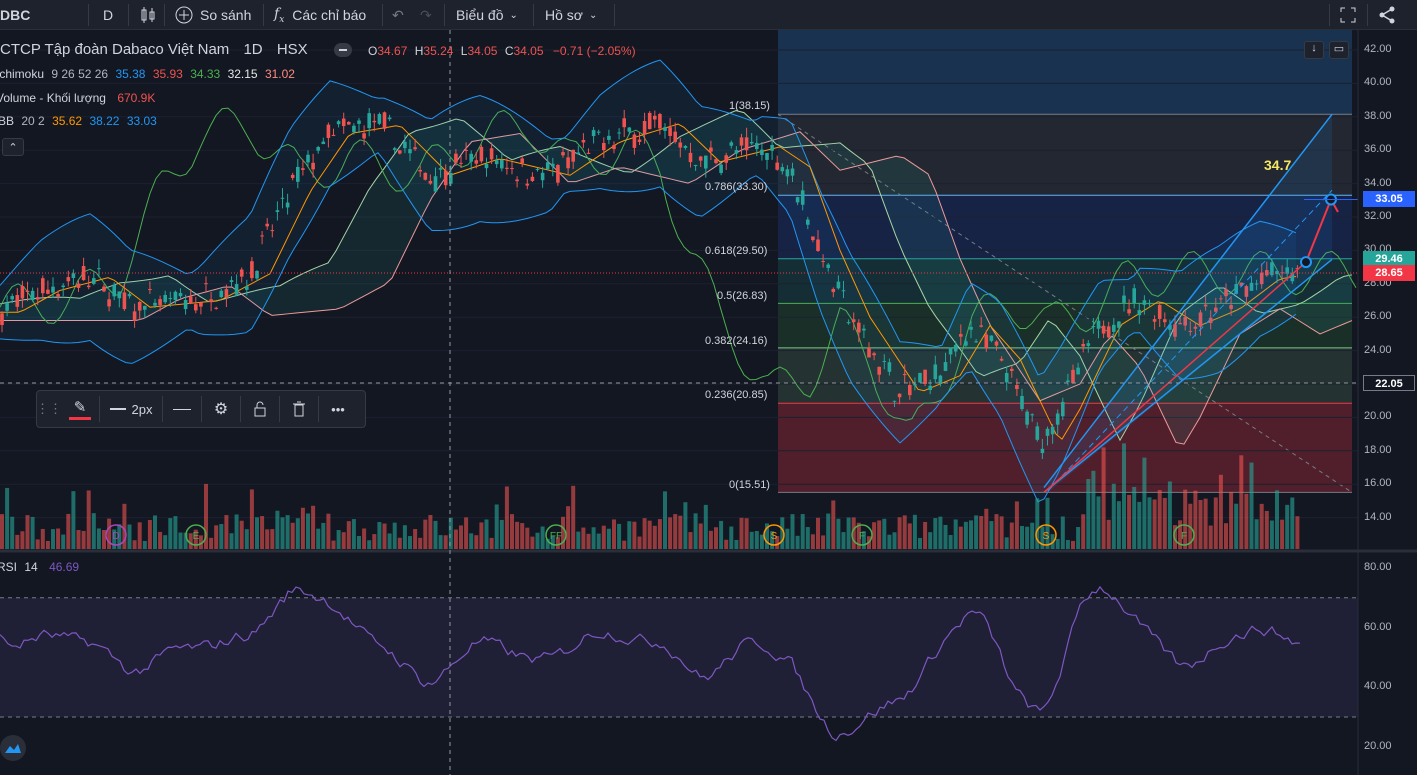 Image resolution: width=1417 pixels, height=775 pixels. I want to click on profile-menu-button: Hồ sơ ⌄, so click(571, 15).